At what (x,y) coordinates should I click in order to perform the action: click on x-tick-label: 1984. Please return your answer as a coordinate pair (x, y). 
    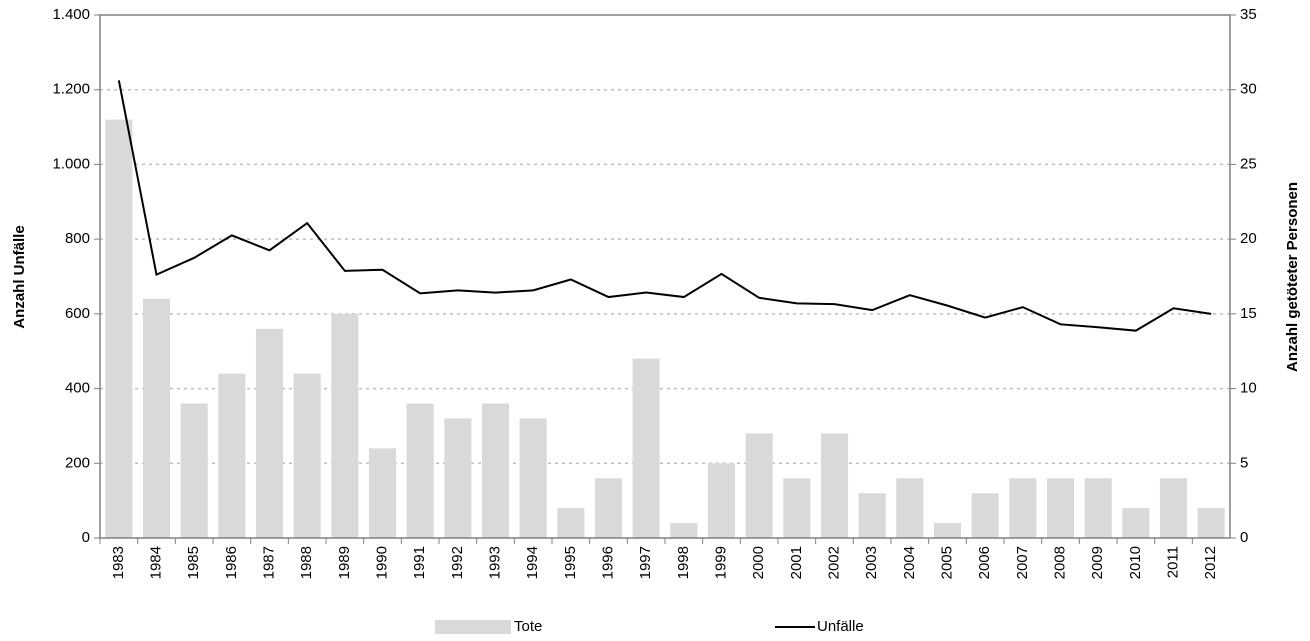
    Looking at the image, I should click on (155, 562).